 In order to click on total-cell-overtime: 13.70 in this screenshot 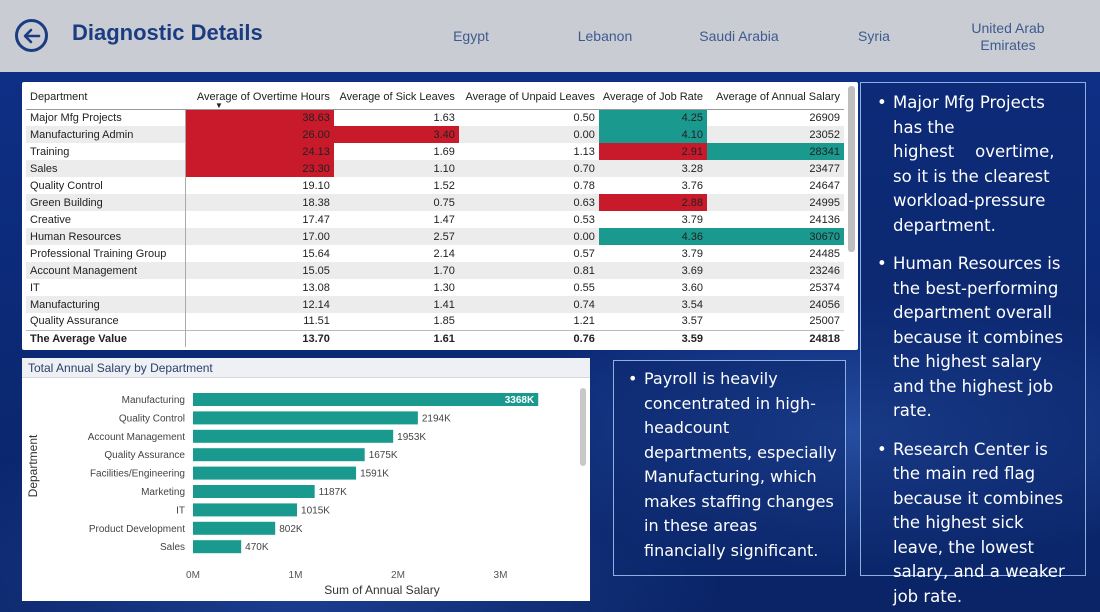, I will do `click(259, 338)`.